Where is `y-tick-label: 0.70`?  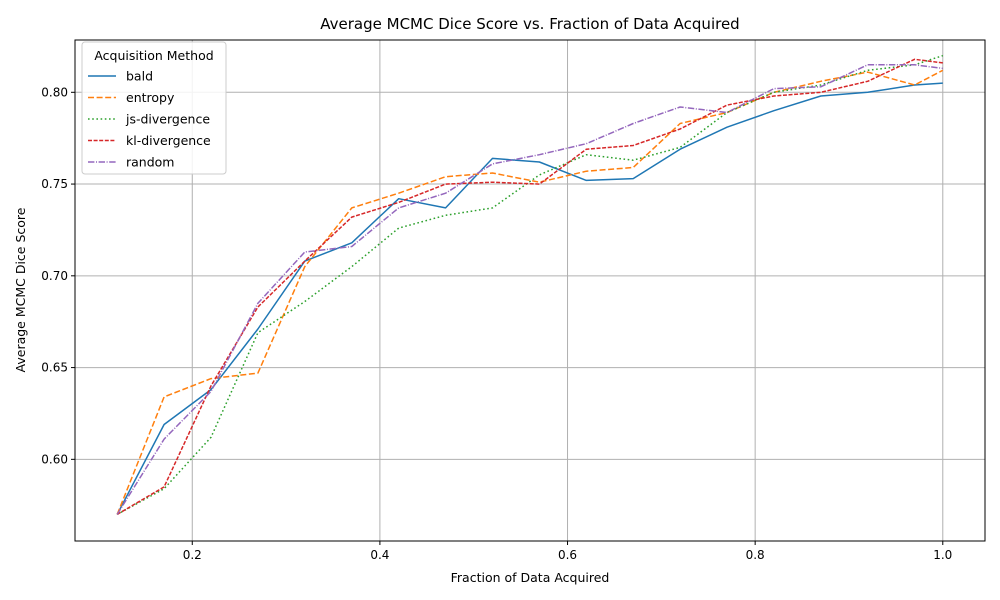 y-tick-label: 0.70 is located at coordinates (54, 276).